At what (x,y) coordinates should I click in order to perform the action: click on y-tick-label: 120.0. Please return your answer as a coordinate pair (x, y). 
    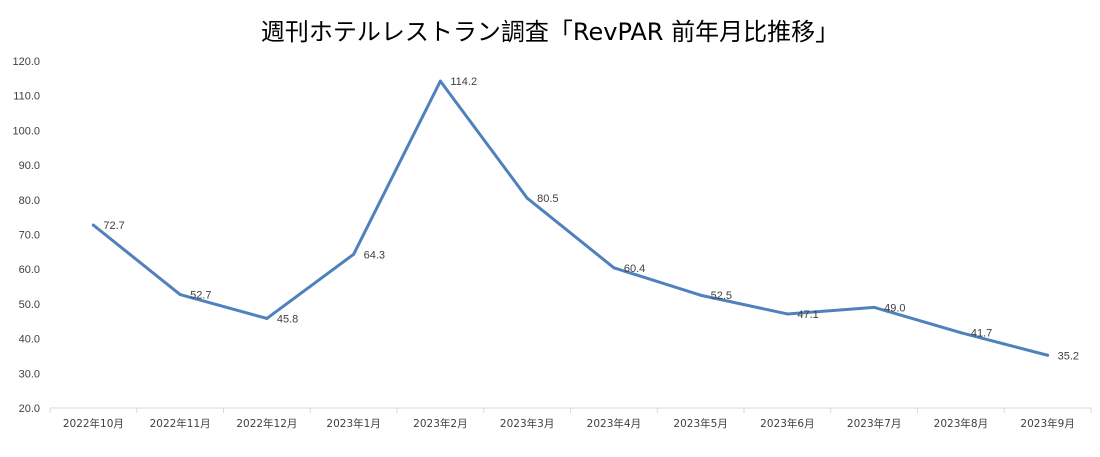
    Looking at the image, I should click on (26, 62).